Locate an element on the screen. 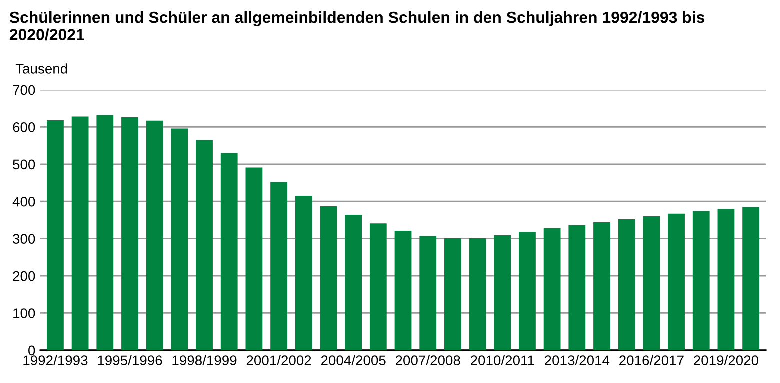  x-tick-label: 1992/1993 is located at coordinates (56, 360).